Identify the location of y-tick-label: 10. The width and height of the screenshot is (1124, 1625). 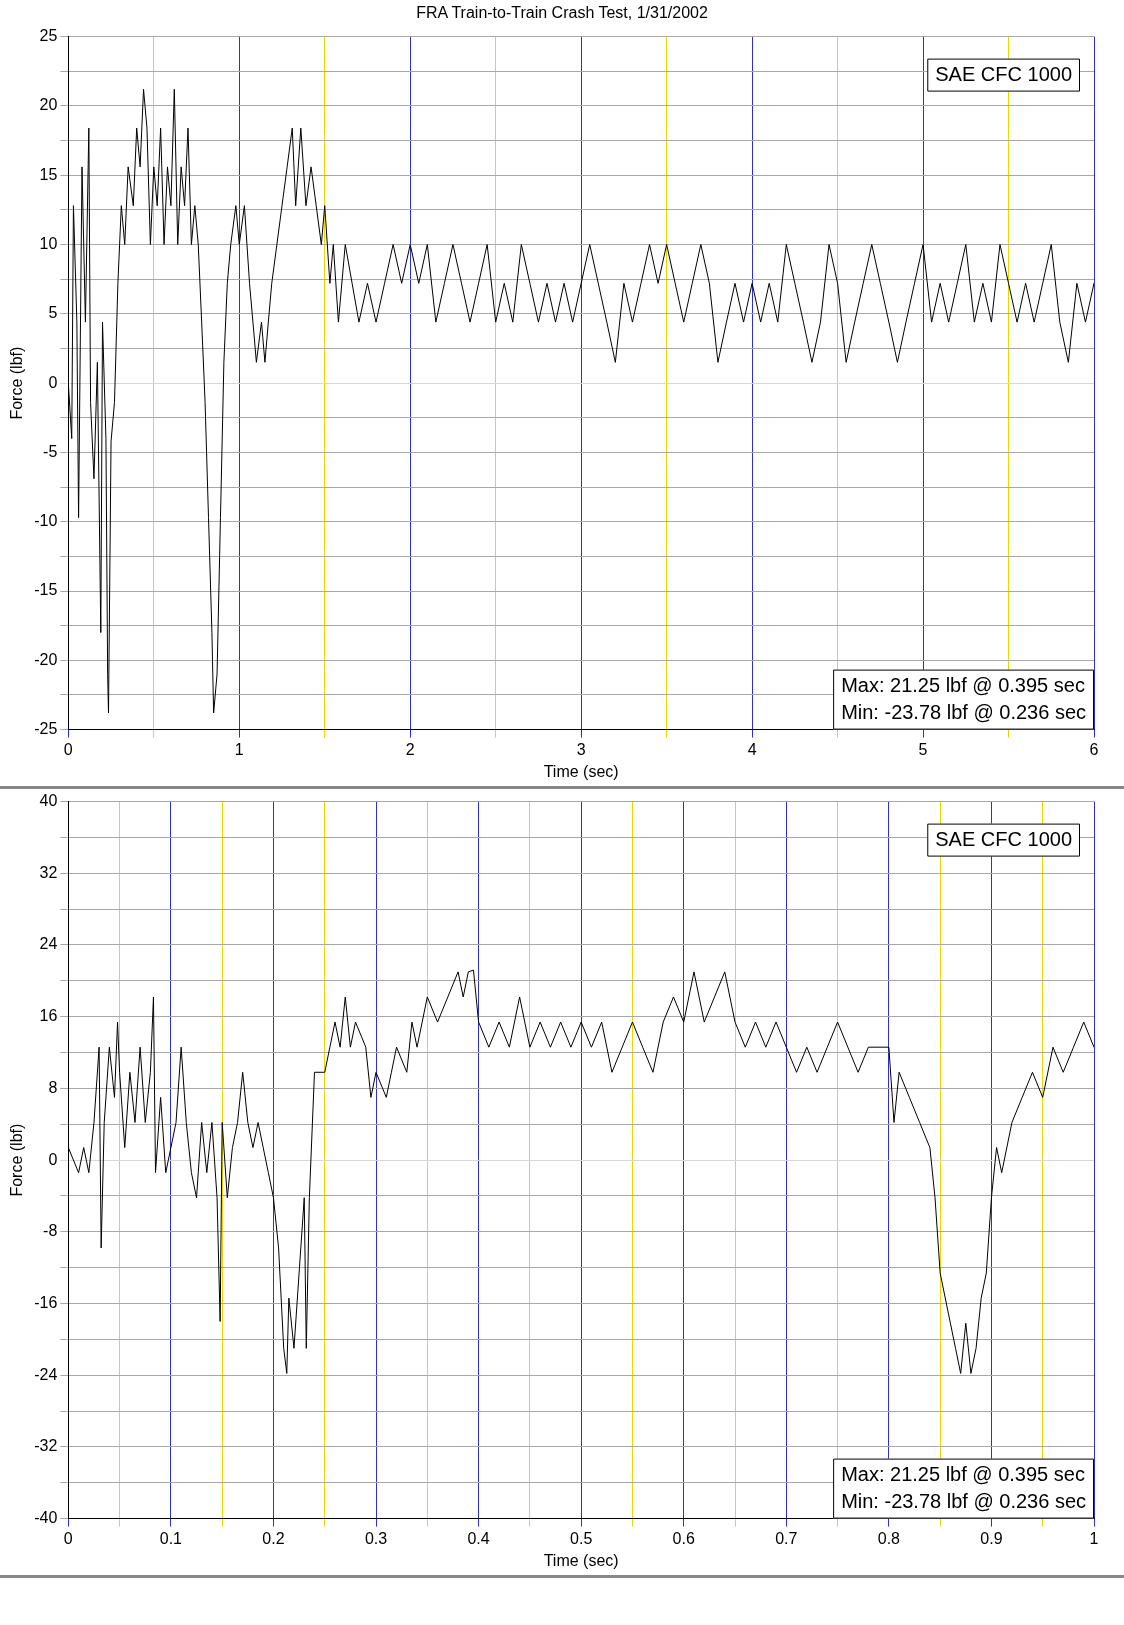
(48, 243).